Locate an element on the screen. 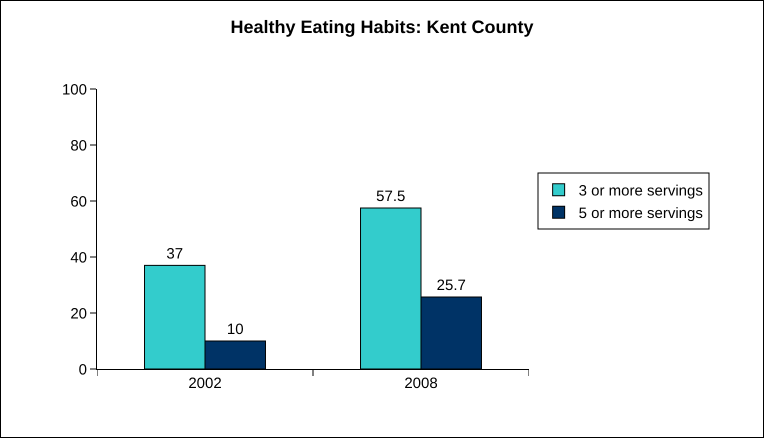 The height and width of the screenshot is (438, 764). data-label: 25.7 is located at coordinates (451, 285).